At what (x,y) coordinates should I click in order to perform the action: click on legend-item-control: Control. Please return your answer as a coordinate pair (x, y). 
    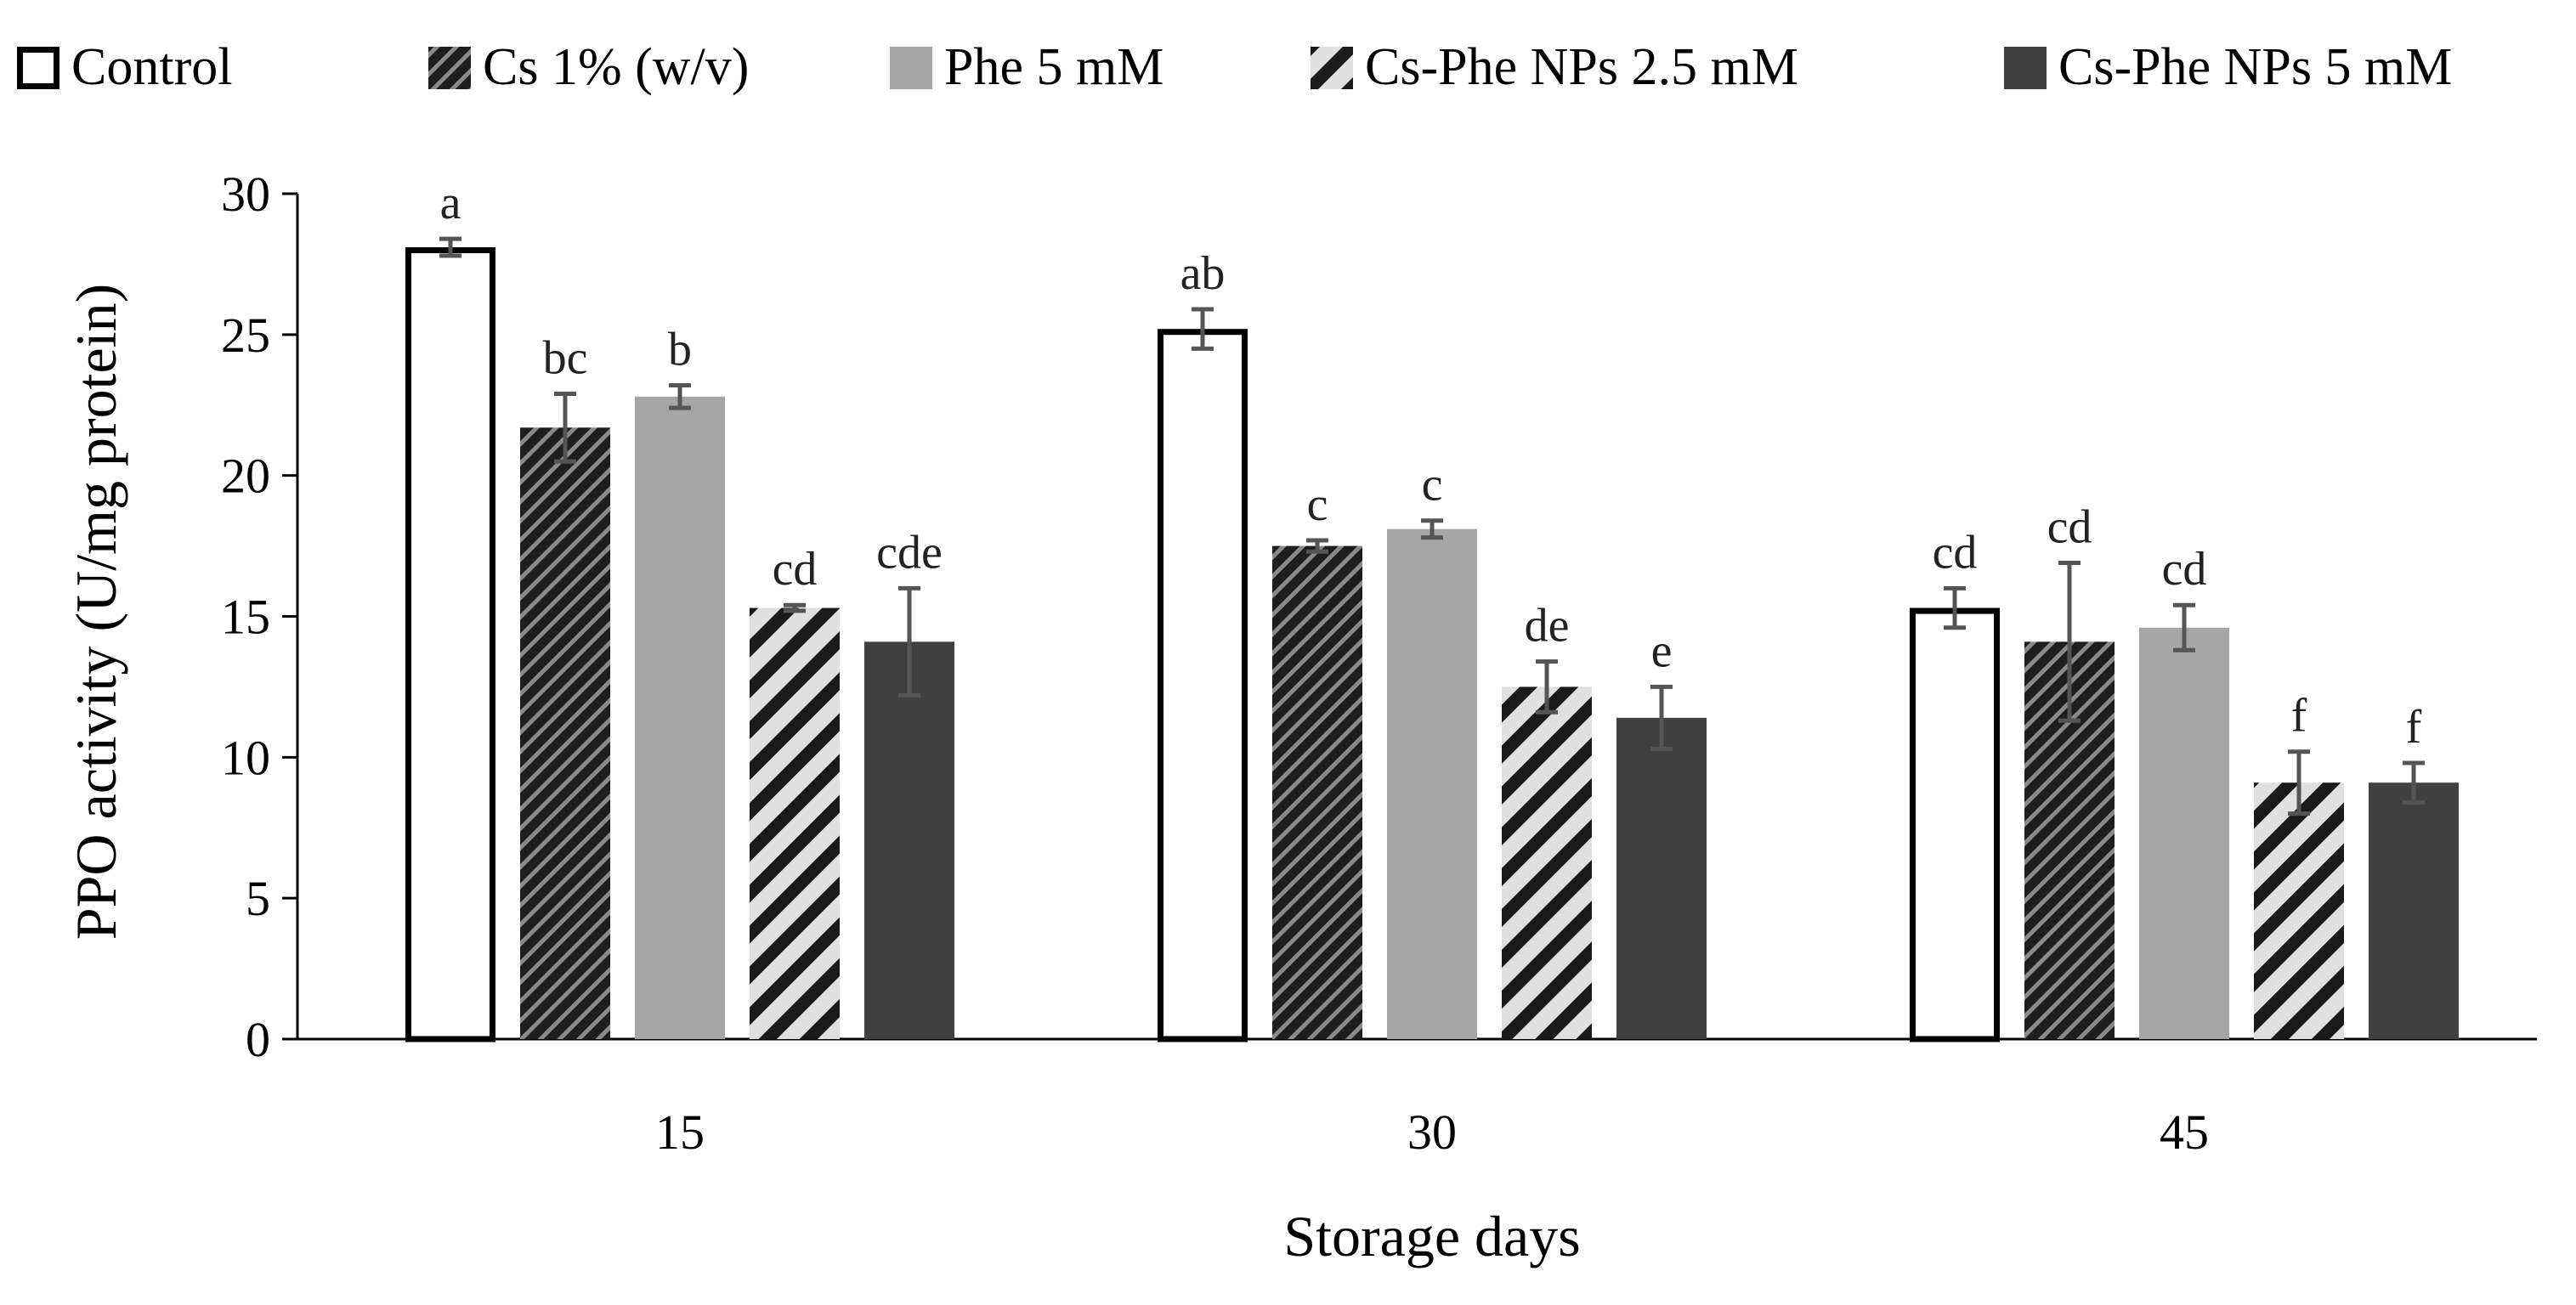
    Looking at the image, I should click on (124, 67).